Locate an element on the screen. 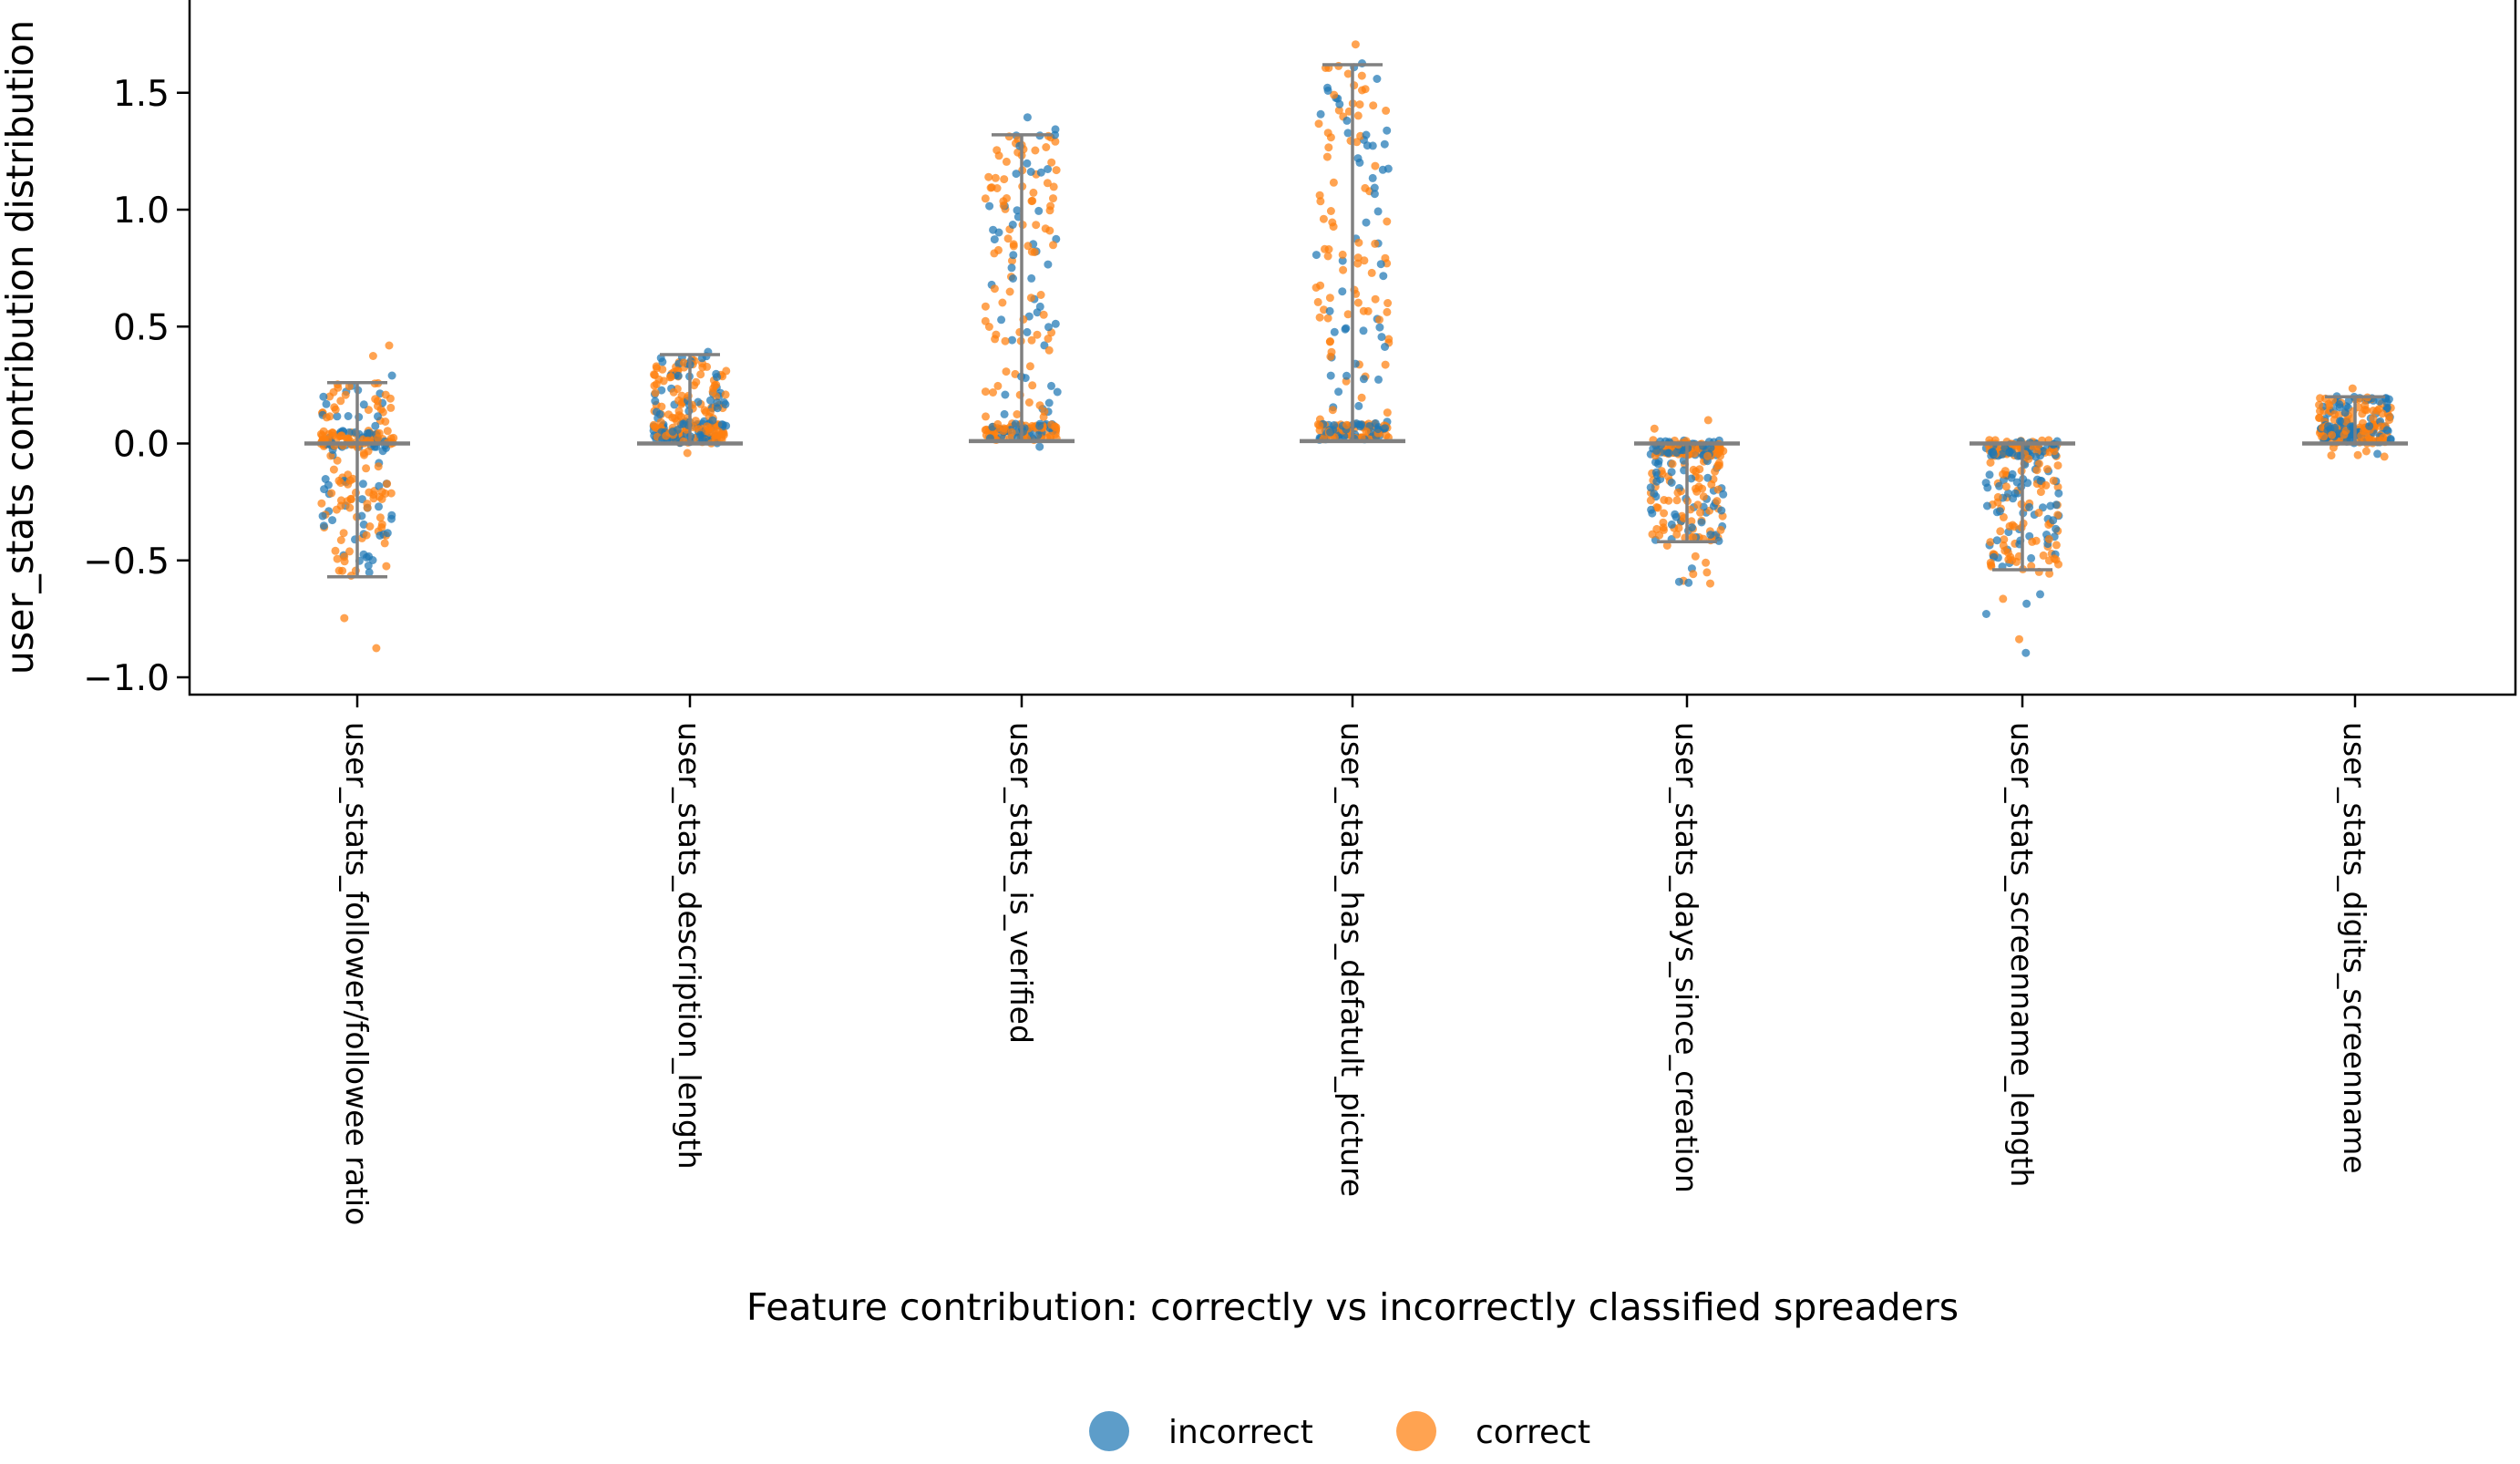 The width and height of the screenshot is (2520, 1464). legend-label: correct is located at coordinates (1533, 1432).